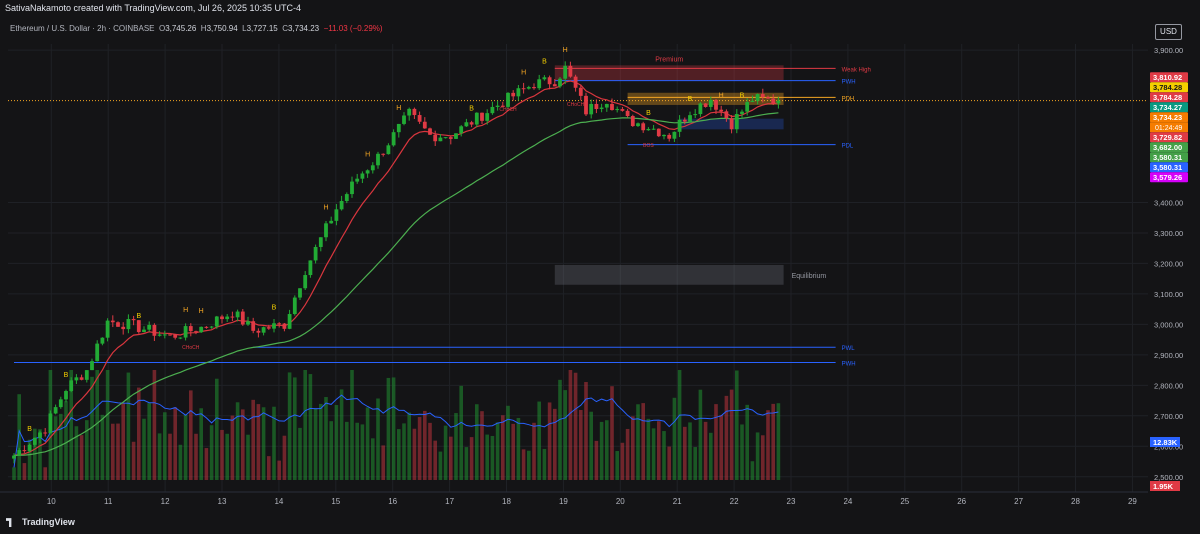 This screenshot has height=534, width=1200. I want to click on brand-name: TradingView, so click(48, 522).